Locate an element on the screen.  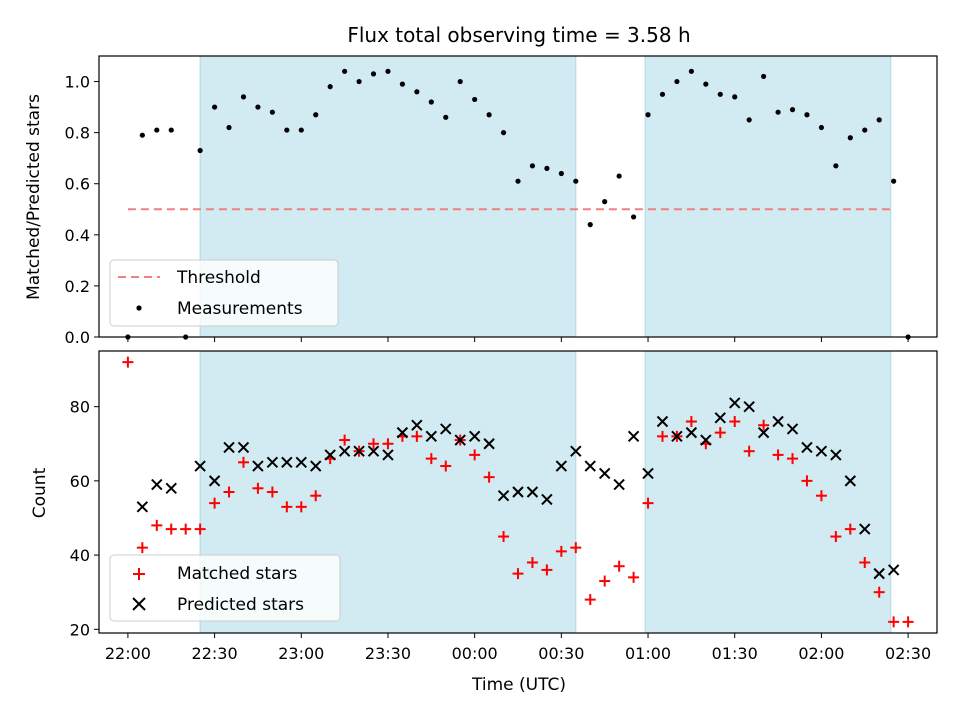
y-tick-label: 40 is located at coordinates (80, 555).